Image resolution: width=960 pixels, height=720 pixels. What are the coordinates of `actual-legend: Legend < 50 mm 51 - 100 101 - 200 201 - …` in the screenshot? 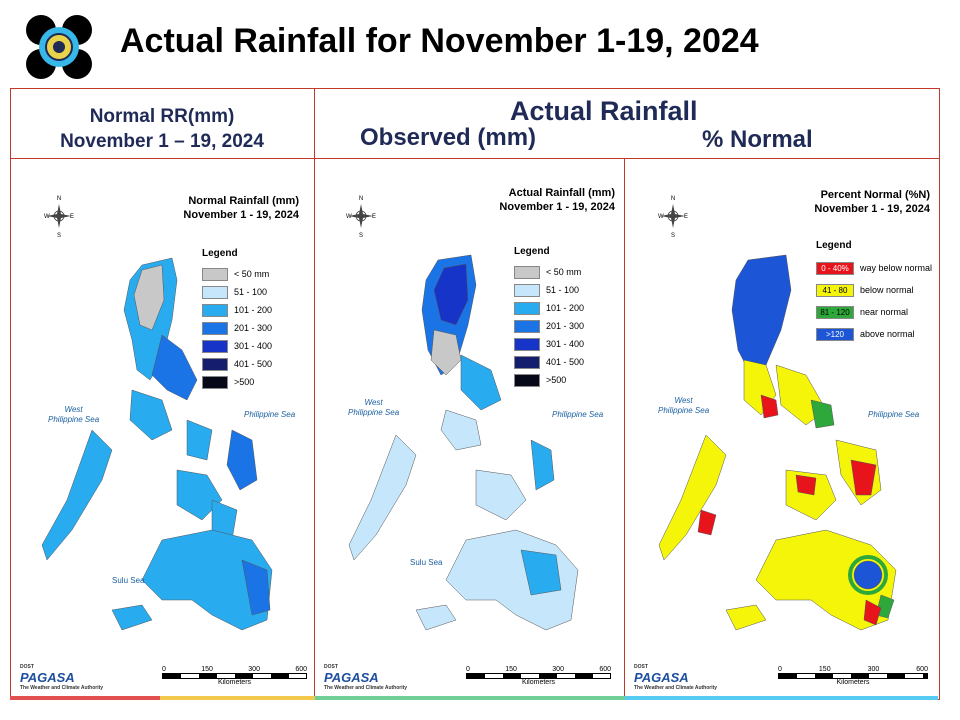 It's located at (549, 317).